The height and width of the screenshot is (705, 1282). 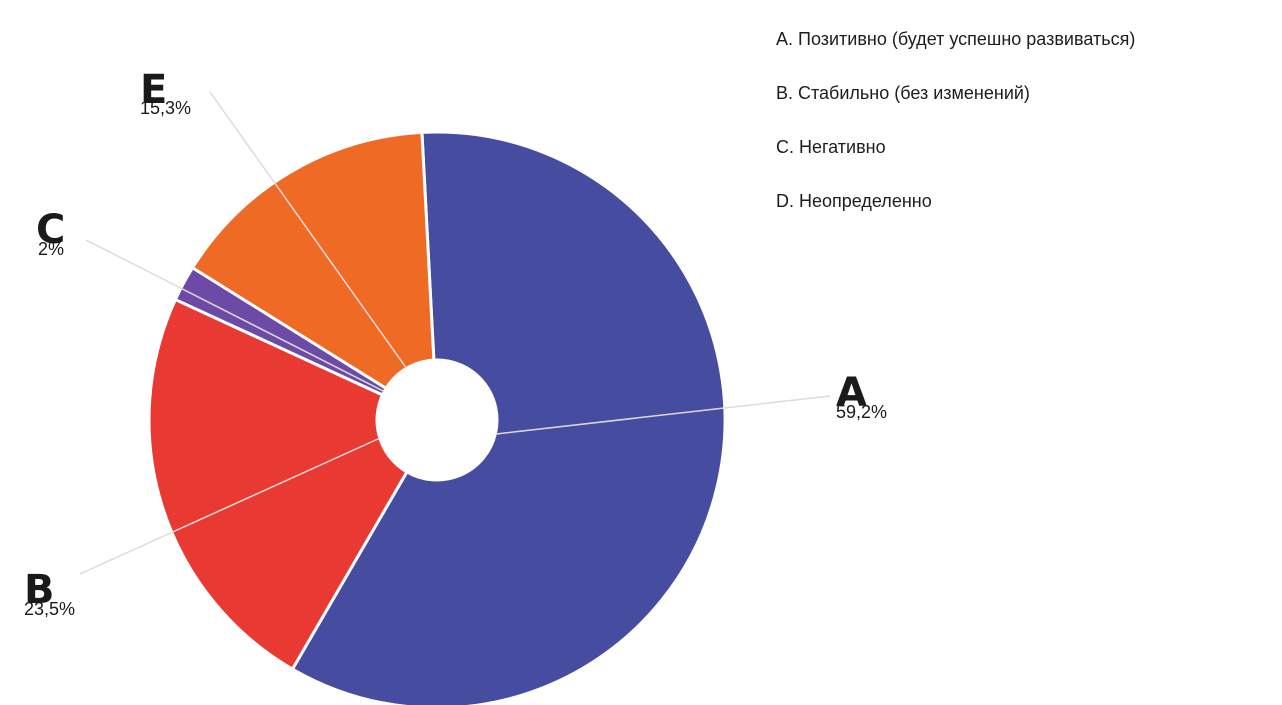 I want to click on leader-line-b, so click(x=230, y=506).